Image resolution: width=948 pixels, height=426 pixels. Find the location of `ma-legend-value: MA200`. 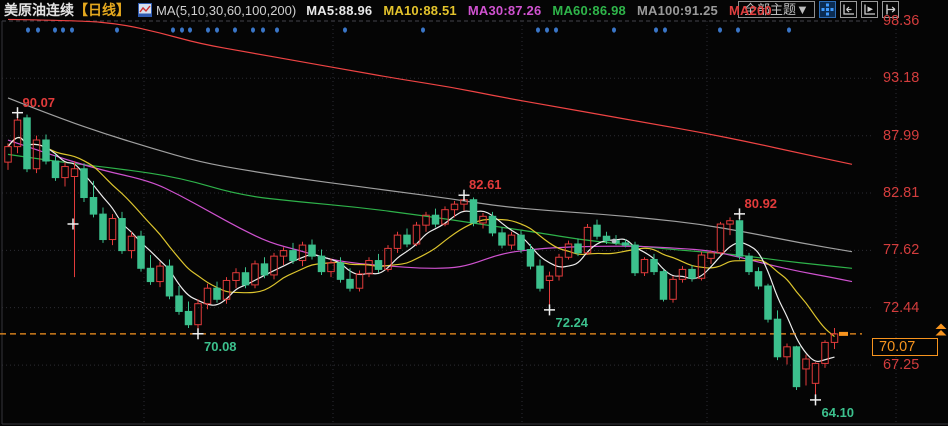

ma-legend-value: MA200 is located at coordinates (750, 10).